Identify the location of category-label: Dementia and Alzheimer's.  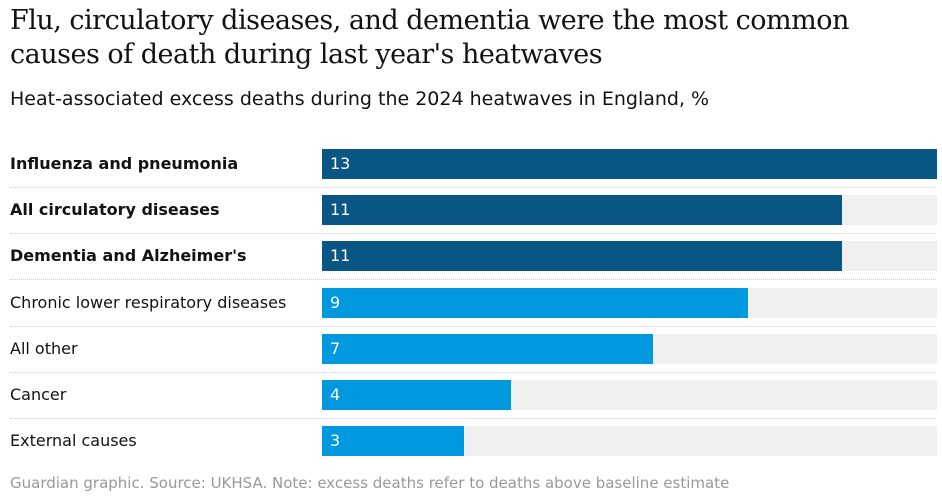
(128, 255).